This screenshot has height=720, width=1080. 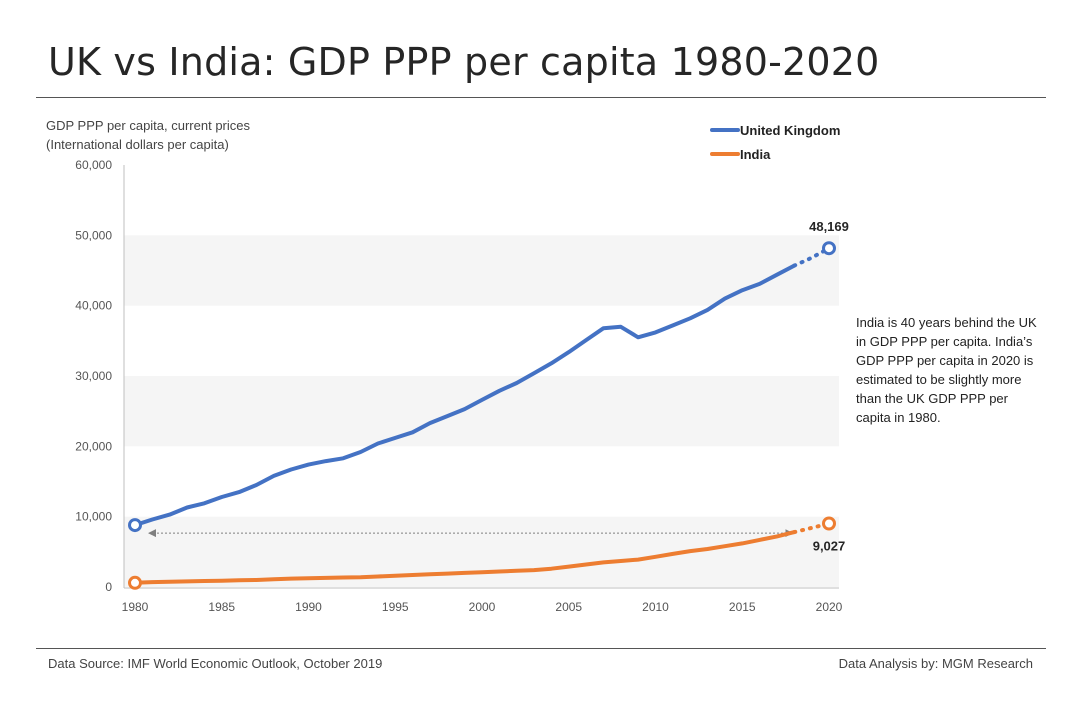 What do you see at coordinates (93, 446) in the screenshot?
I see `y-tick-label: 20,000` at bounding box center [93, 446].